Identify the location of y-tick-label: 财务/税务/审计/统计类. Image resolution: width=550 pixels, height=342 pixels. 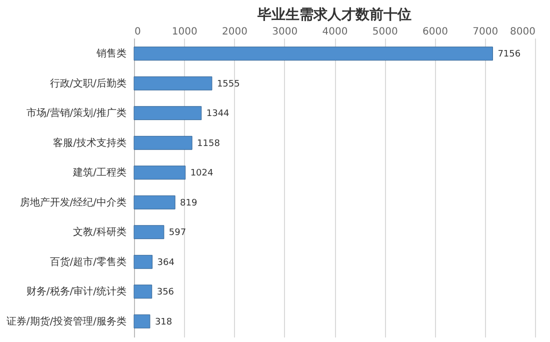
(76, 292).